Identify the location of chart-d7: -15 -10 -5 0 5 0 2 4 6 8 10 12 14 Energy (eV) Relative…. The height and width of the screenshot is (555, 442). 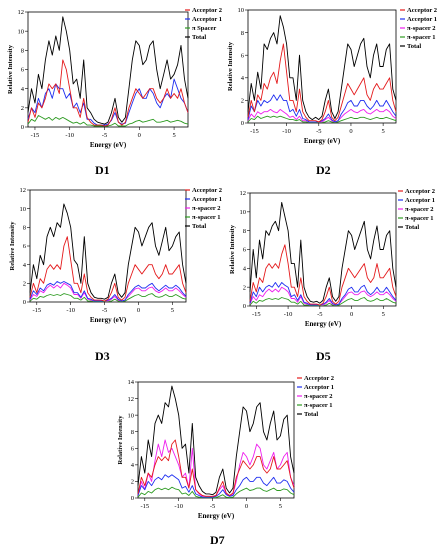
(225, 447).